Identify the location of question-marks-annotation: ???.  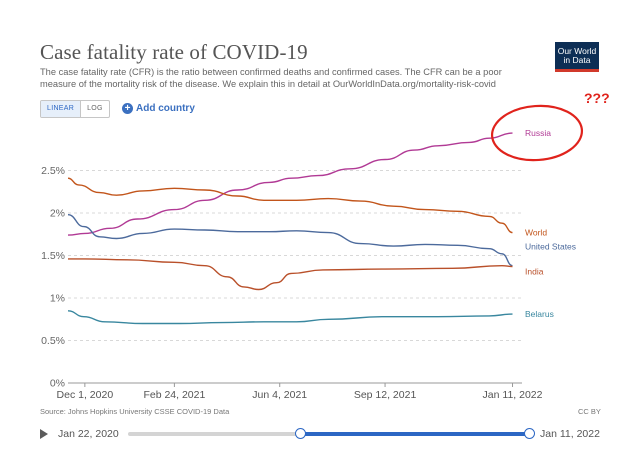
(597, 98).